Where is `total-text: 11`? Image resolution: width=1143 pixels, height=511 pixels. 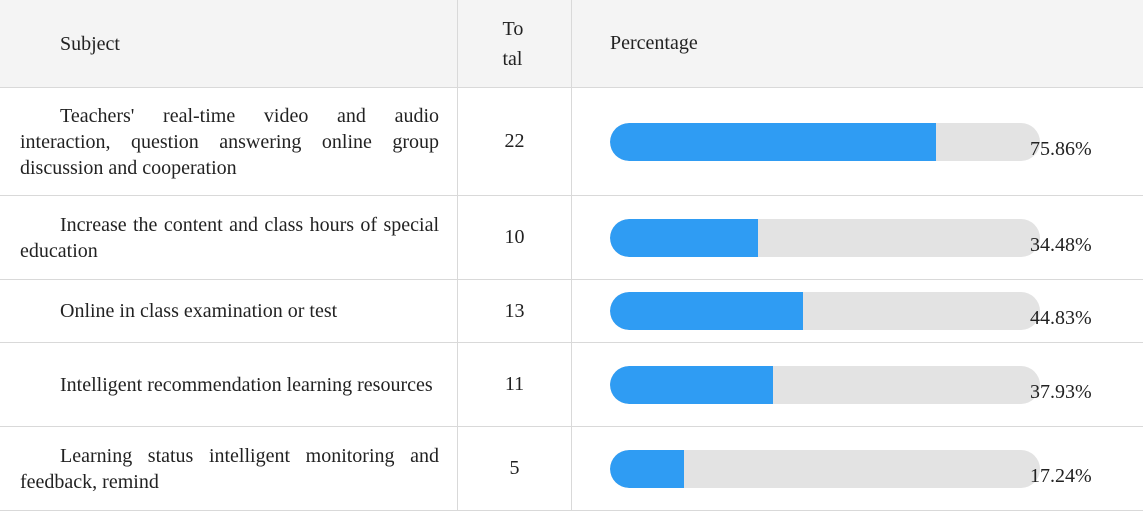
total-text: 11 is located at coordinates (514, 384).